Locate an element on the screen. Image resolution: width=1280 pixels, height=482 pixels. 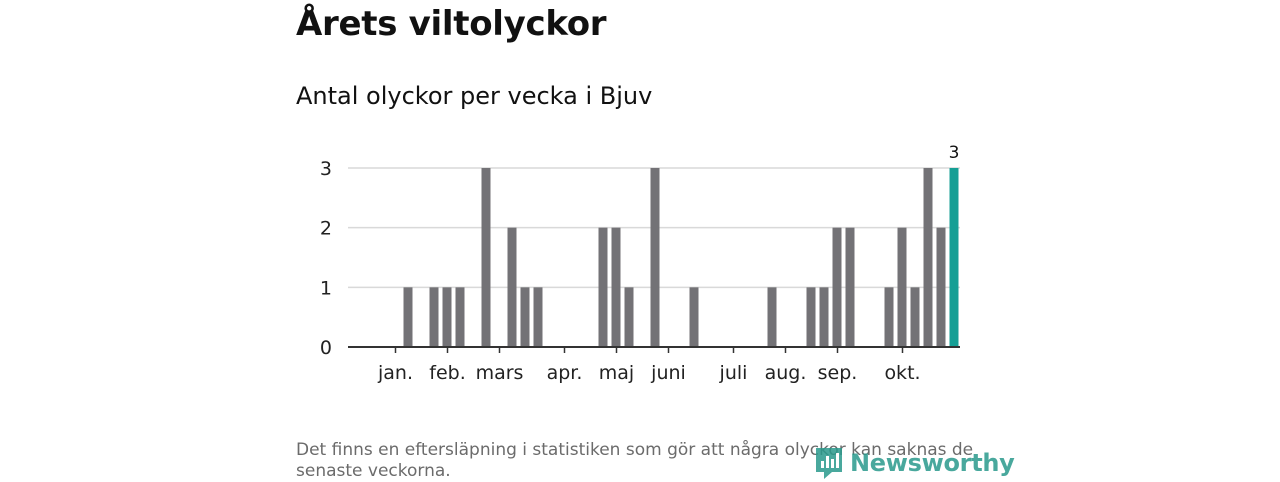
x-tick-label: okt. is located at coordinates (902, 373).